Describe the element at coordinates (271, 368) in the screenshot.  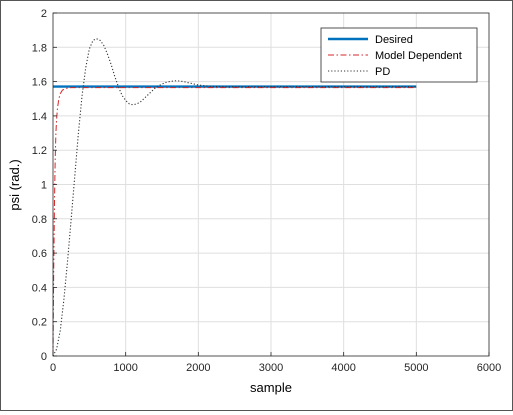
I see `x-tick-label: 3000` at that location.